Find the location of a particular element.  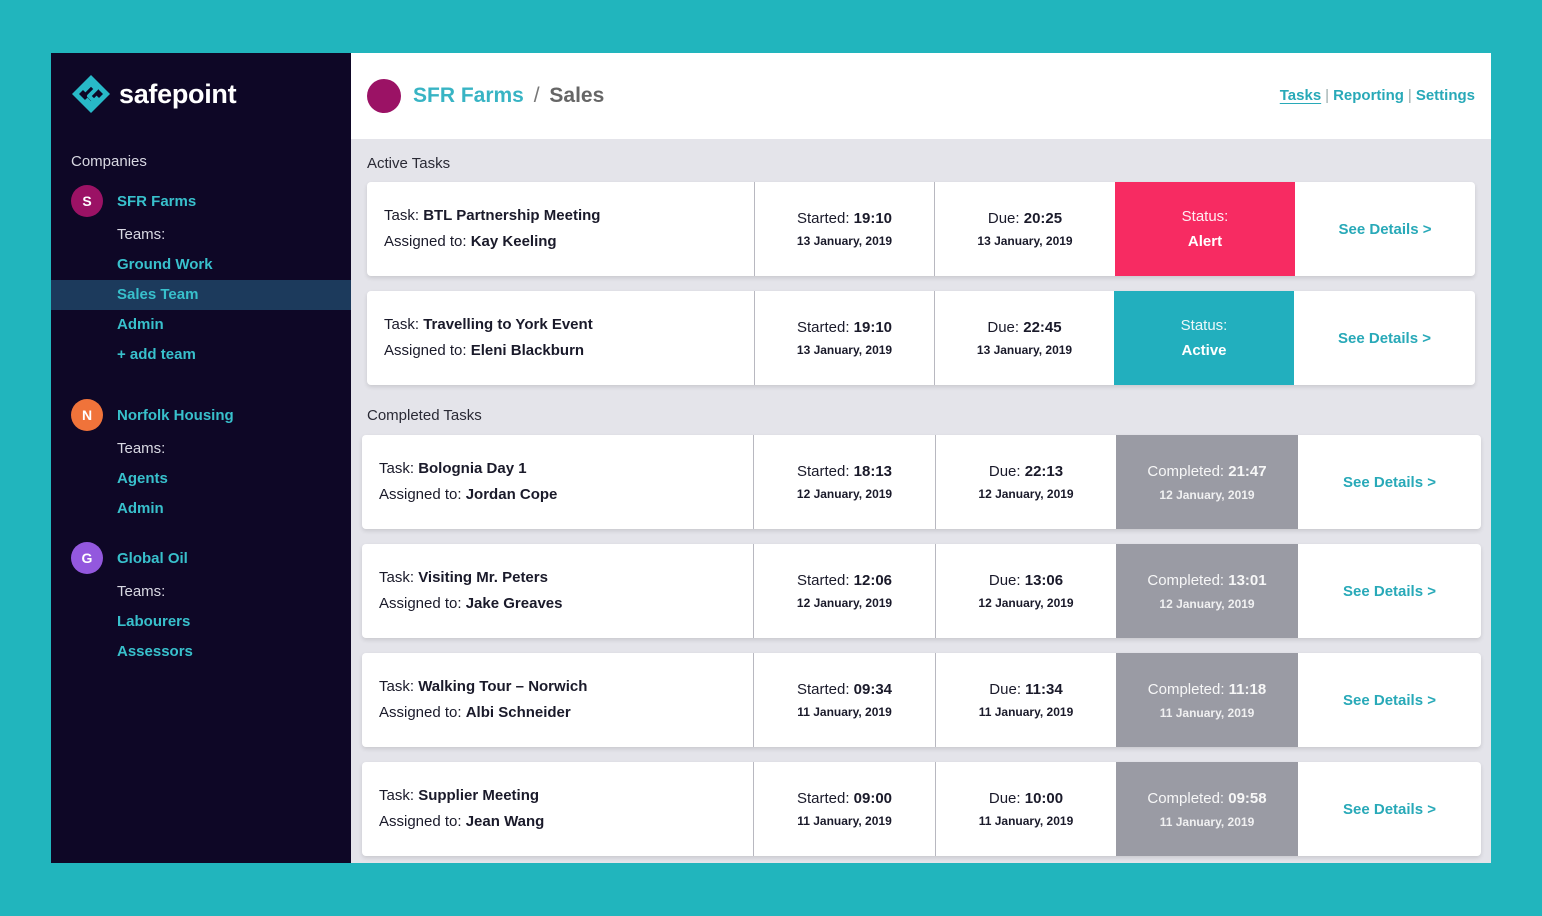

task-name: Supplier Meeting is located at coordinates (479, 795).